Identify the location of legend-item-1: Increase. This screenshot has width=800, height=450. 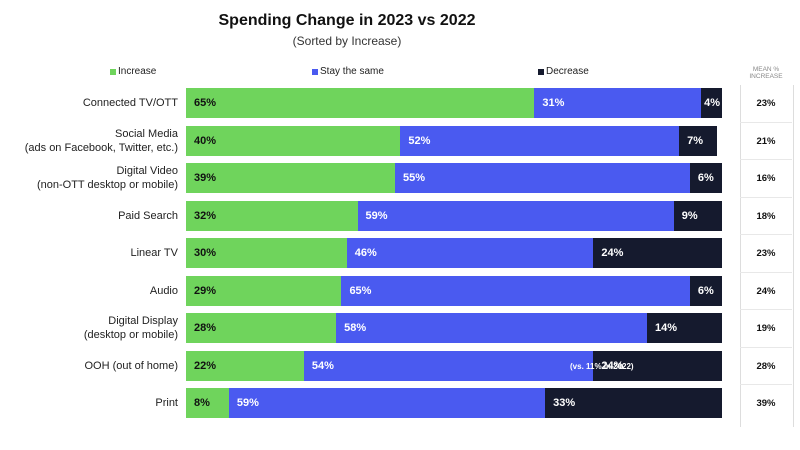
(133, 71).